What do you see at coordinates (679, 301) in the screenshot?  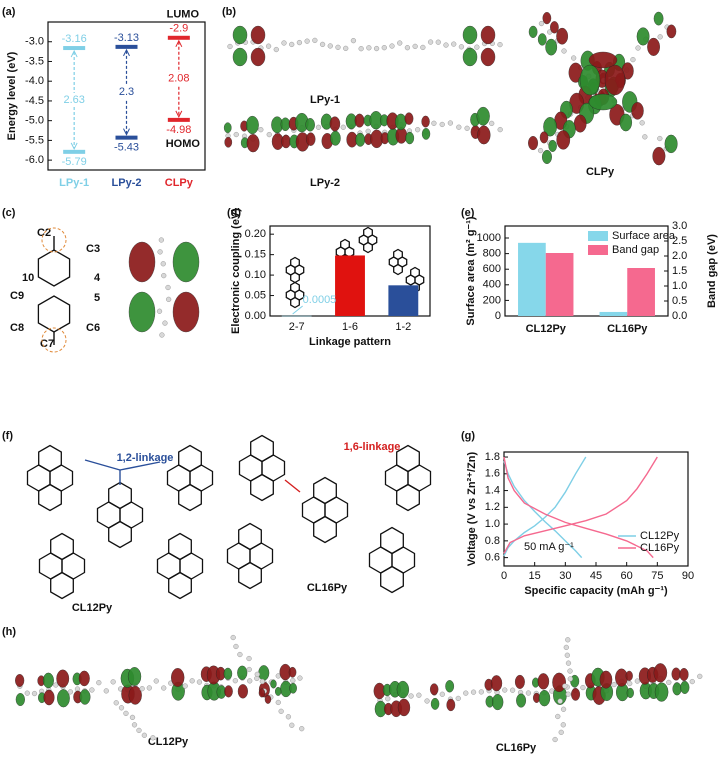 I see `tick-label: 0.5` at bounding box center [679, 301].